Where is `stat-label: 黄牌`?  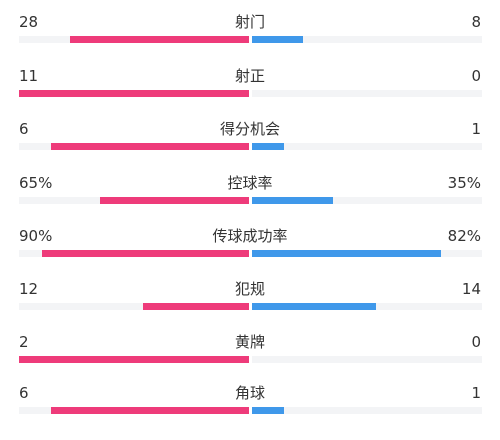 stat-label: 黄牌 is located at coordinates (249, 342).